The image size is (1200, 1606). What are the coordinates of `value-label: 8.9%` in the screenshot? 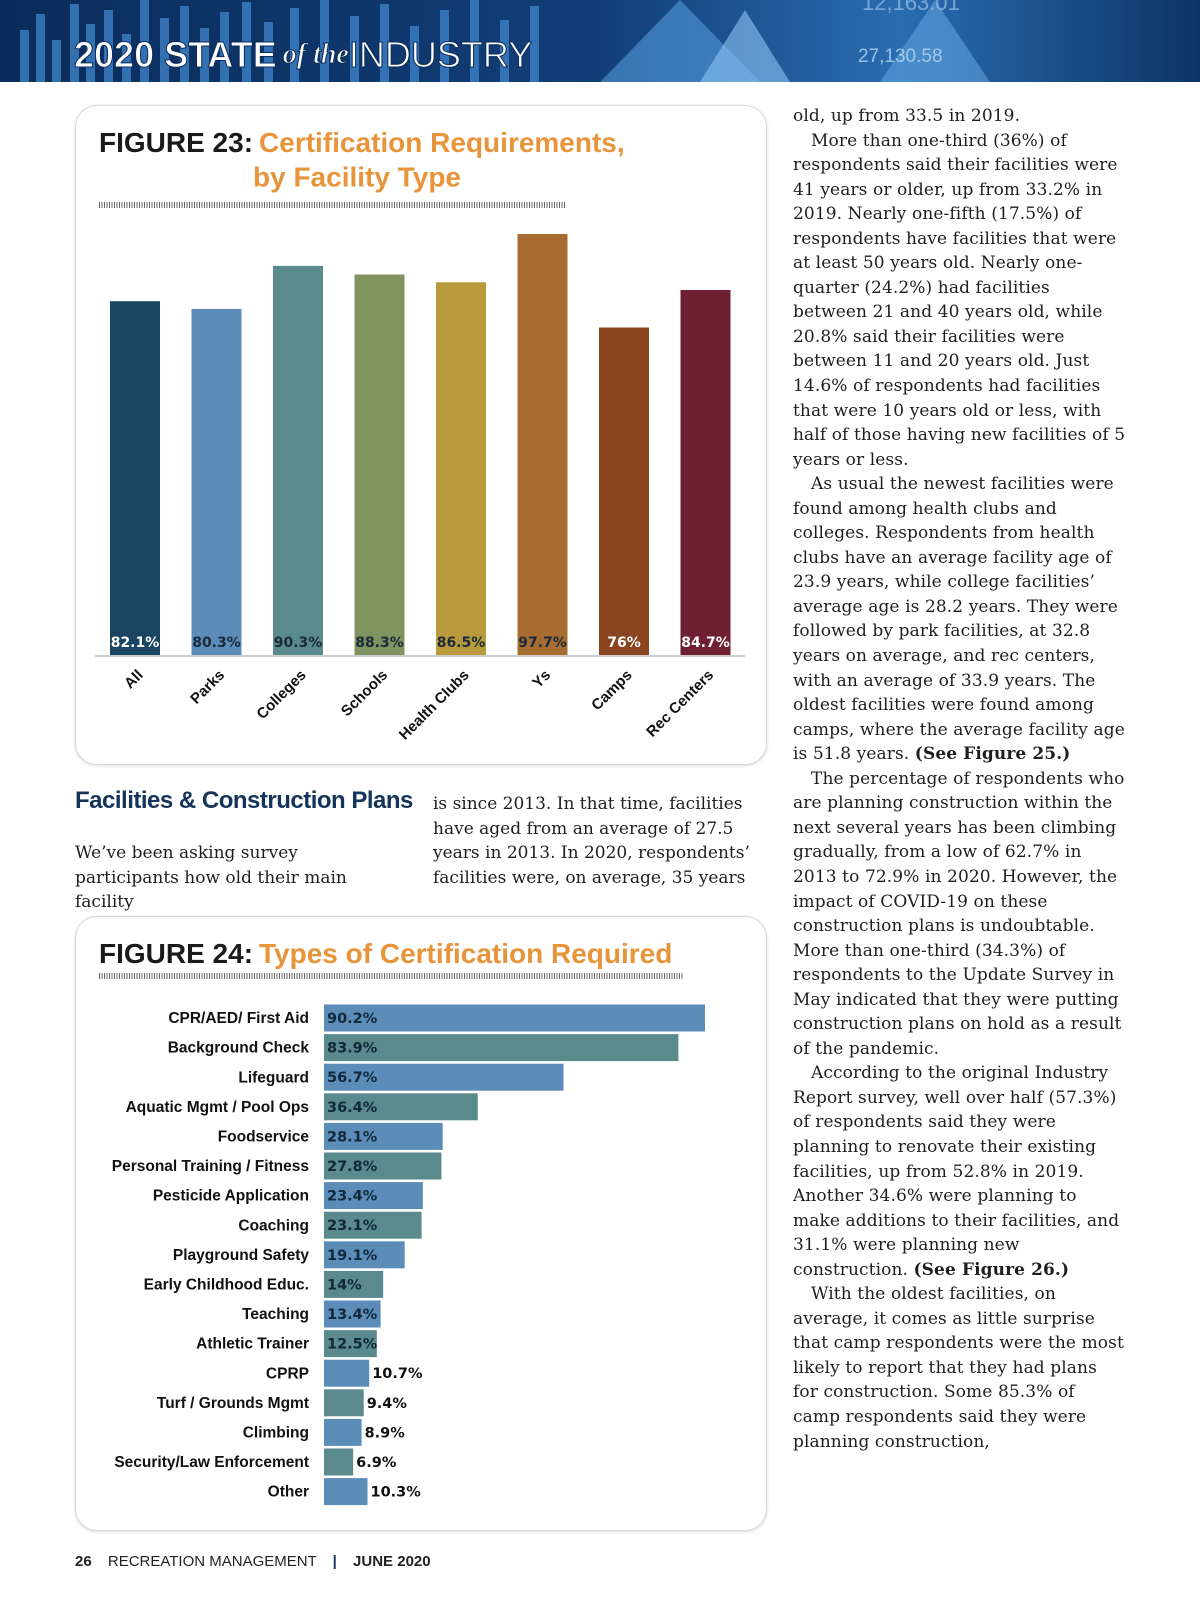 It's located at (385, 1433).